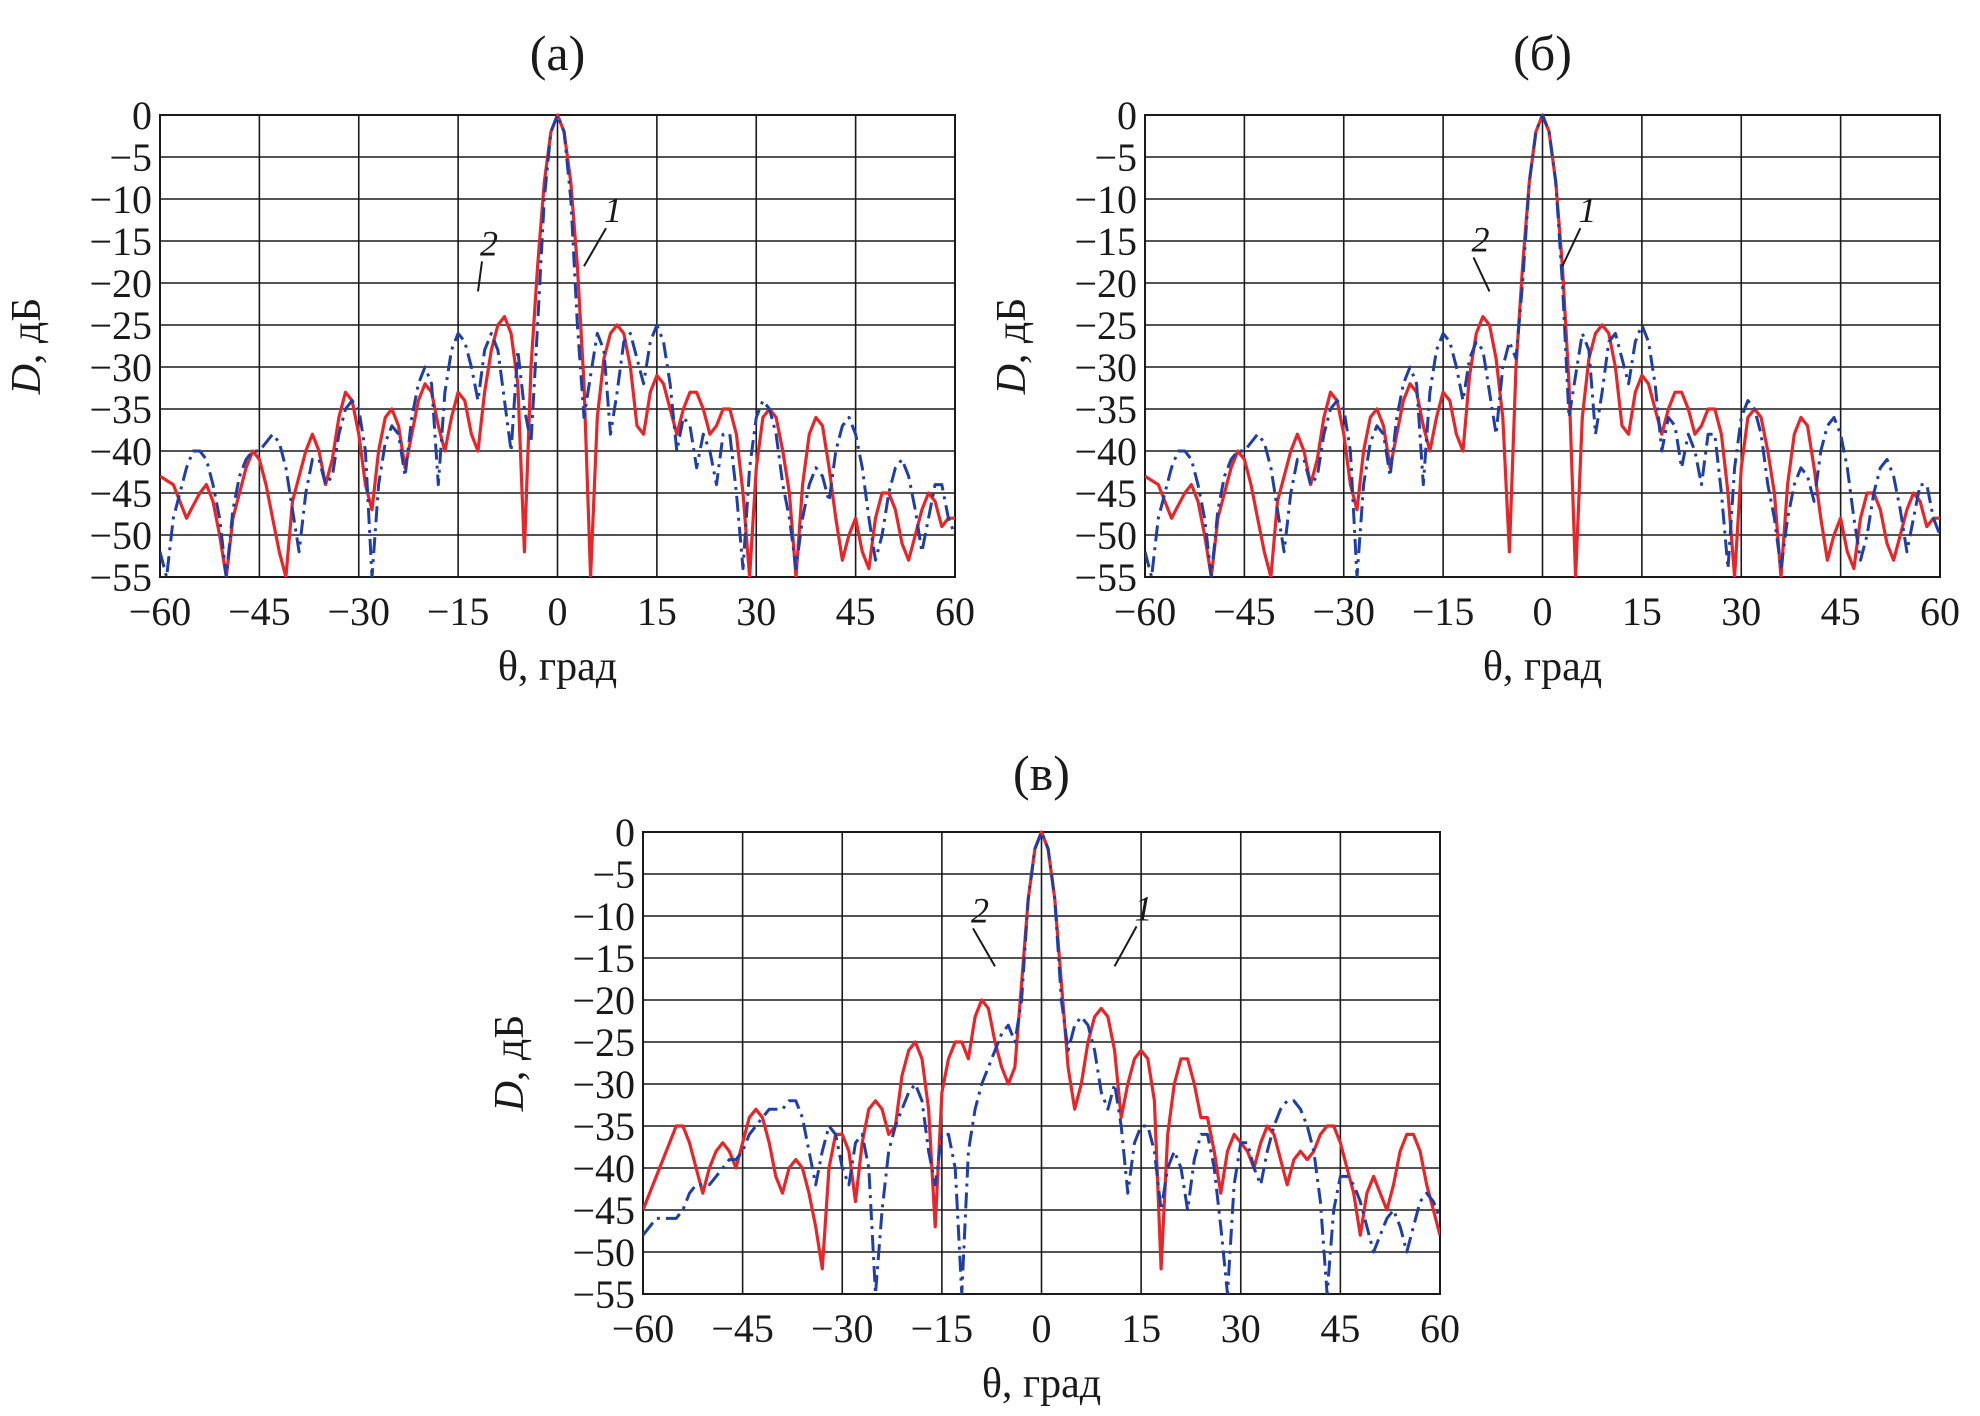 The height and width of the screenshot is (1416, 1980). I want to click on chart-title: (а), so click(558, 53).